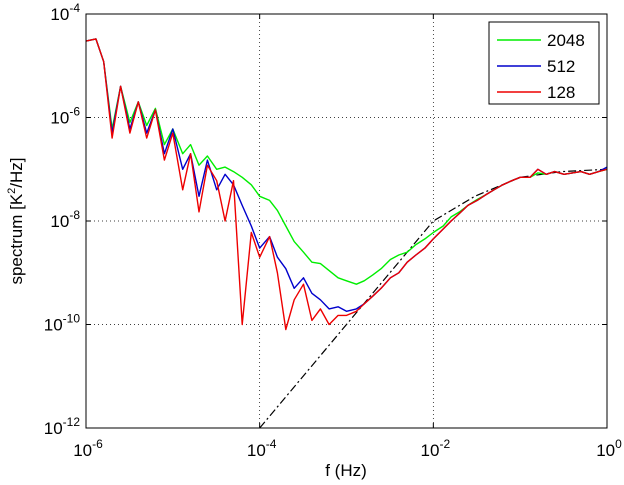  I want to click on x-tick-label: 10⁻⁶, so click(88, 448).